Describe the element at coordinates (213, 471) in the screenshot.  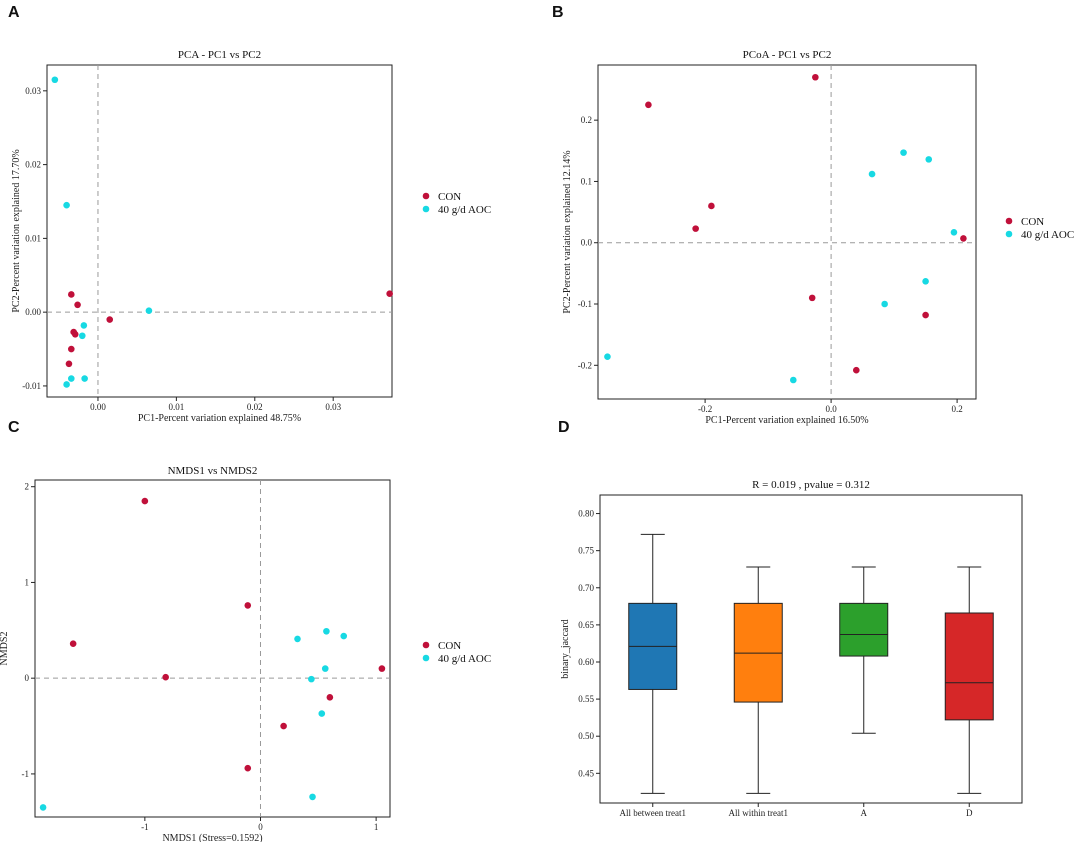
I see `chart-title-c: NMDS1 vs NMDS2` at that location.